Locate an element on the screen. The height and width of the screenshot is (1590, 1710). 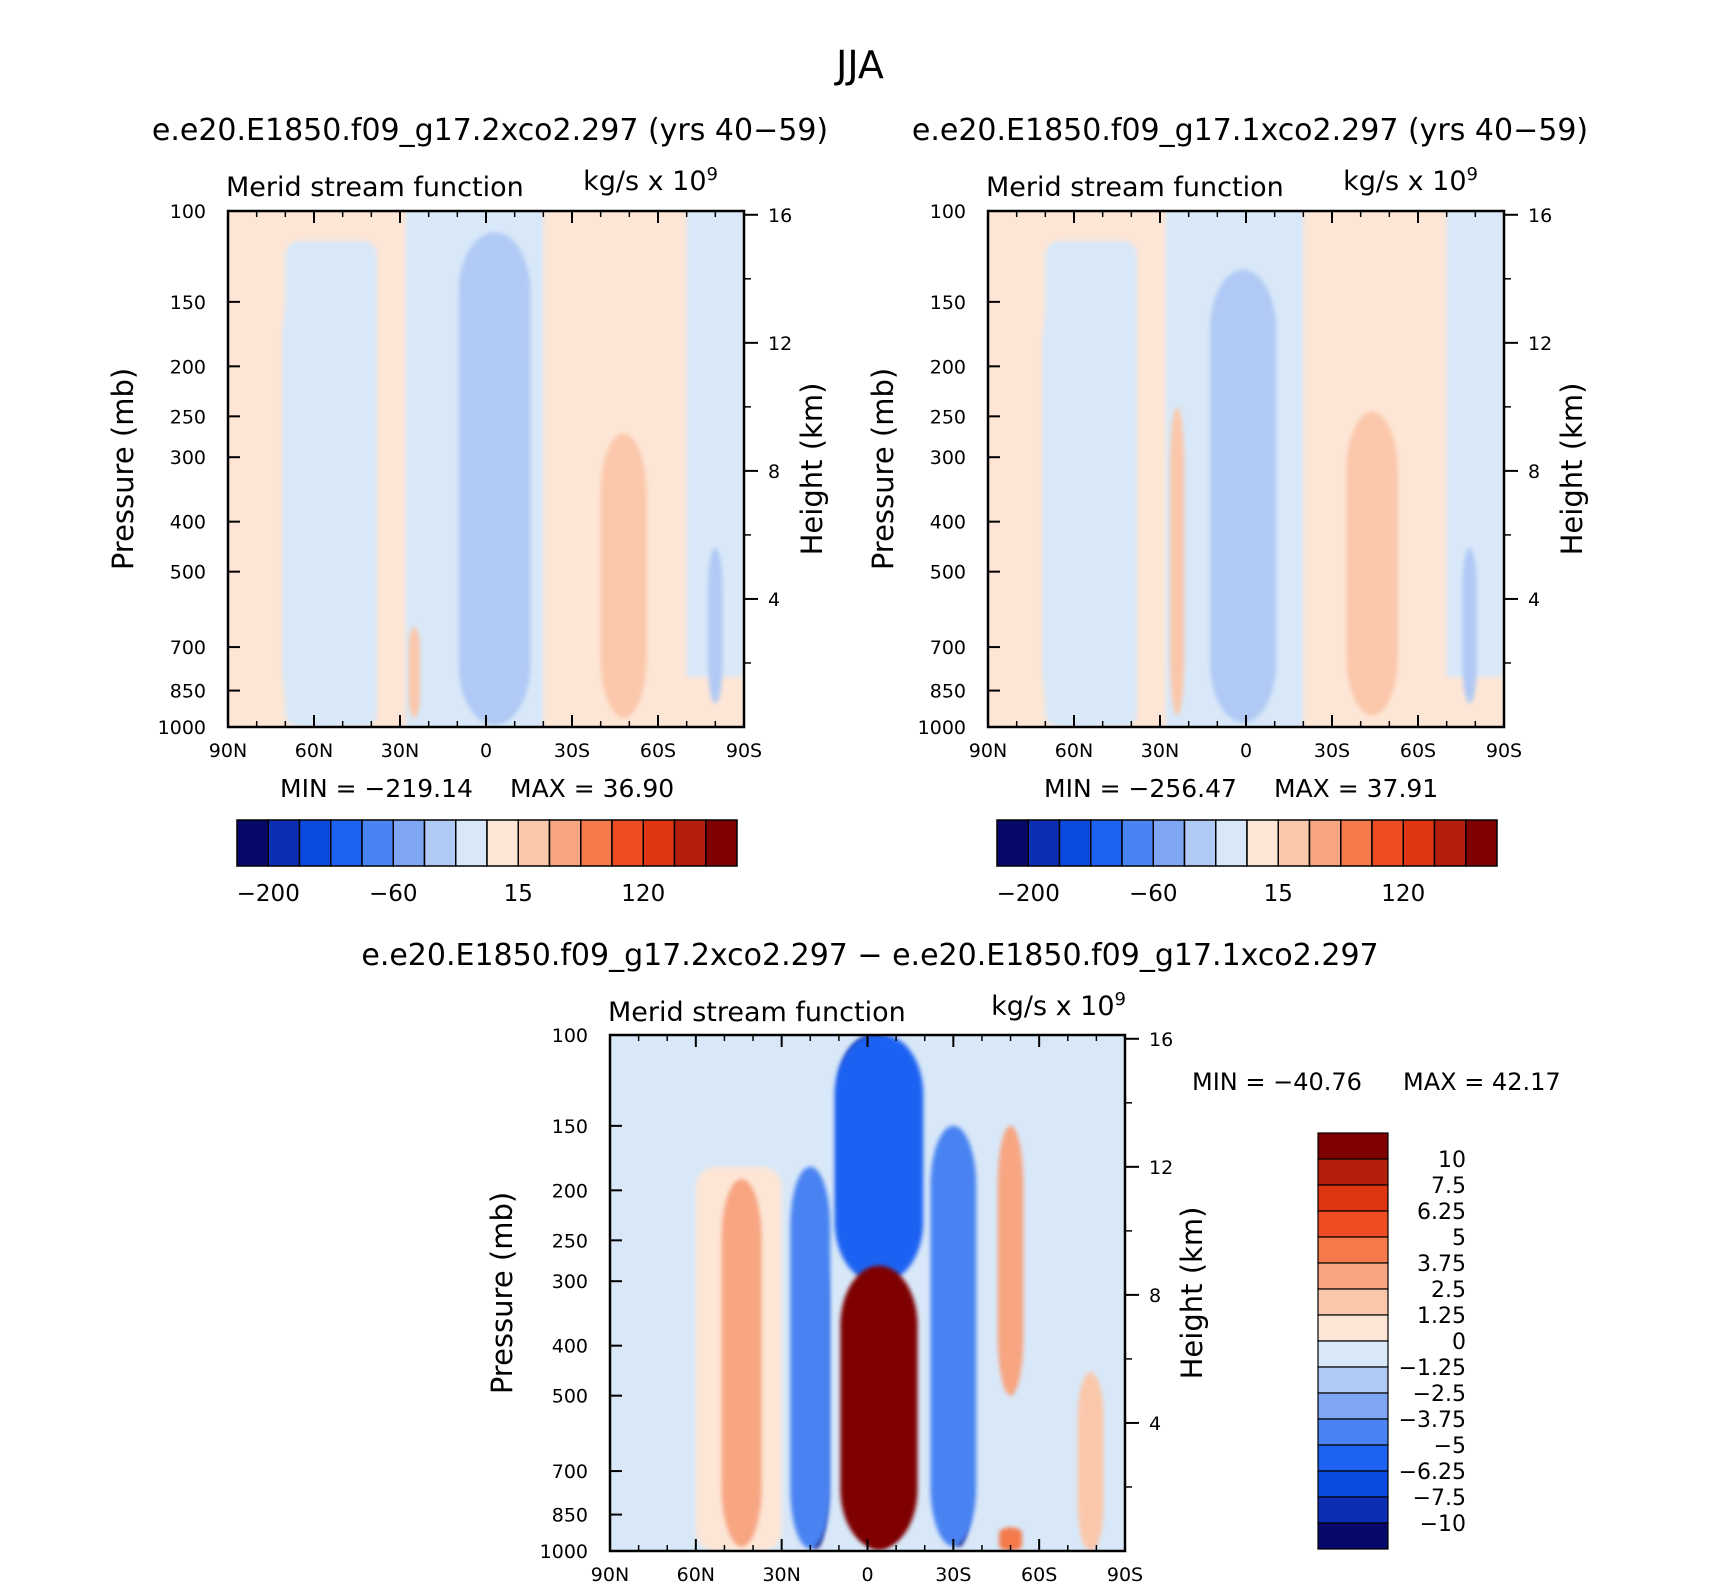
colorbar-label: −200 is located at coordinates (268, 894).